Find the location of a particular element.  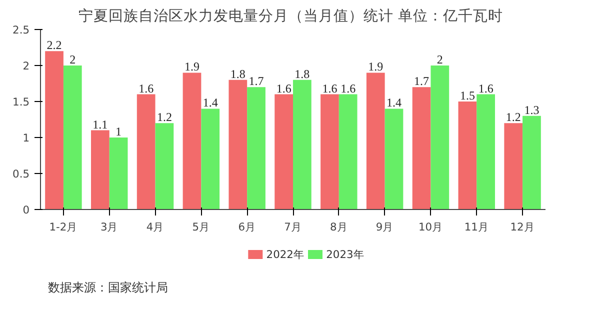

x-tick-label: 6月 is located at coordinates (247, 227).